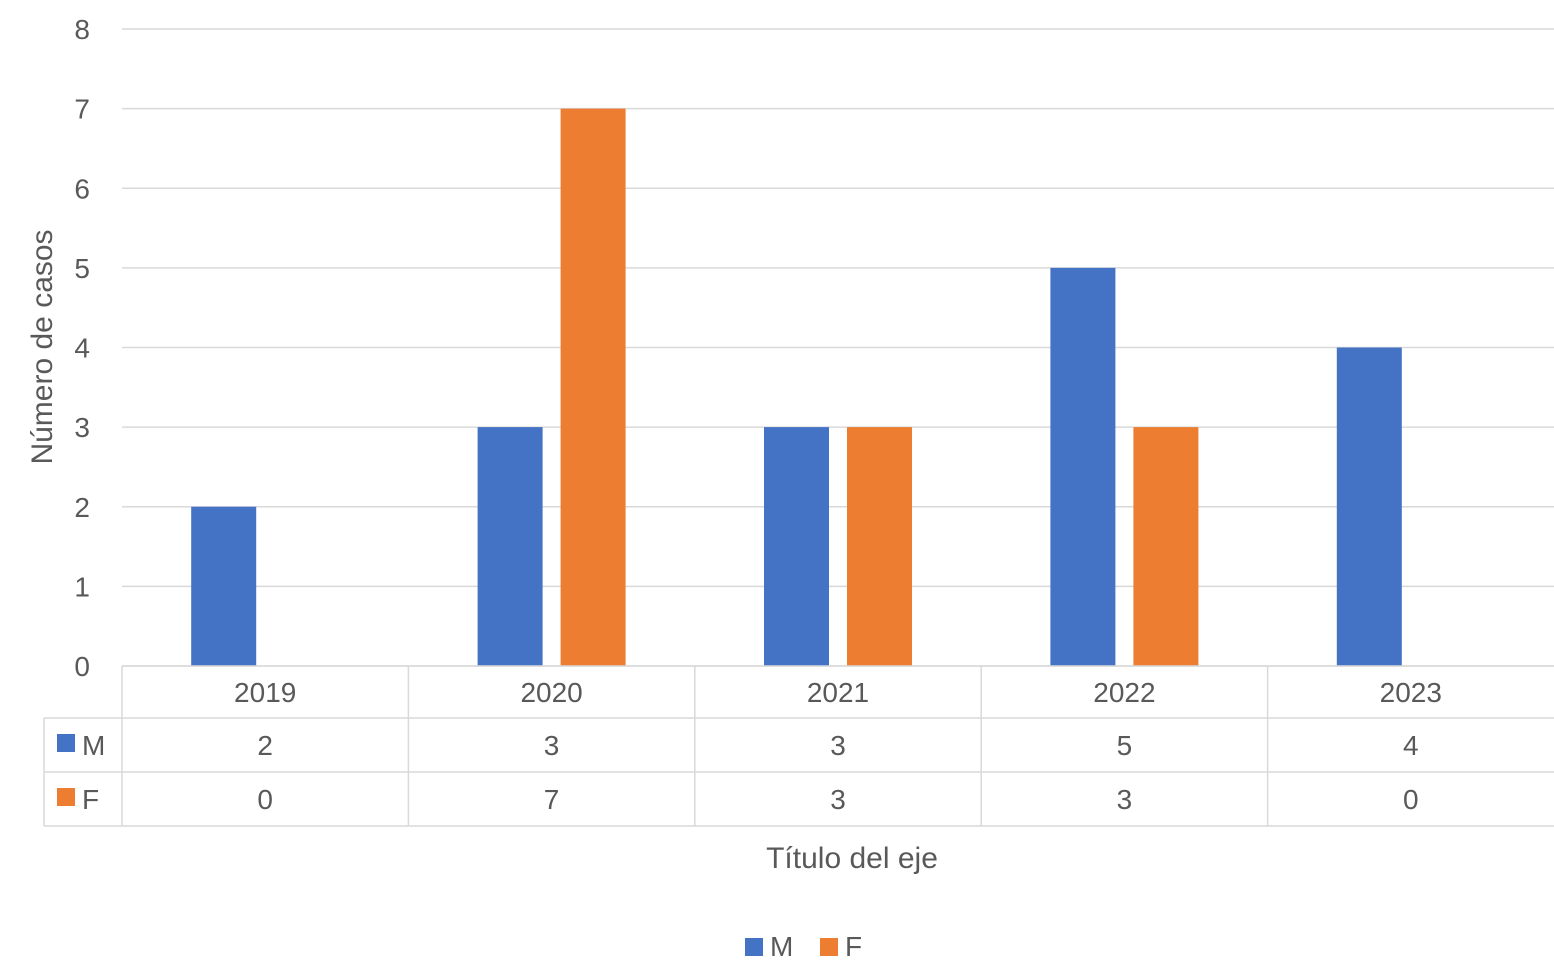 This screenshot has height=972, width=1554. Describe the element at coordinates (852, 858) in the screenshot. I see `x-axis-title: Título del eje` at that location.